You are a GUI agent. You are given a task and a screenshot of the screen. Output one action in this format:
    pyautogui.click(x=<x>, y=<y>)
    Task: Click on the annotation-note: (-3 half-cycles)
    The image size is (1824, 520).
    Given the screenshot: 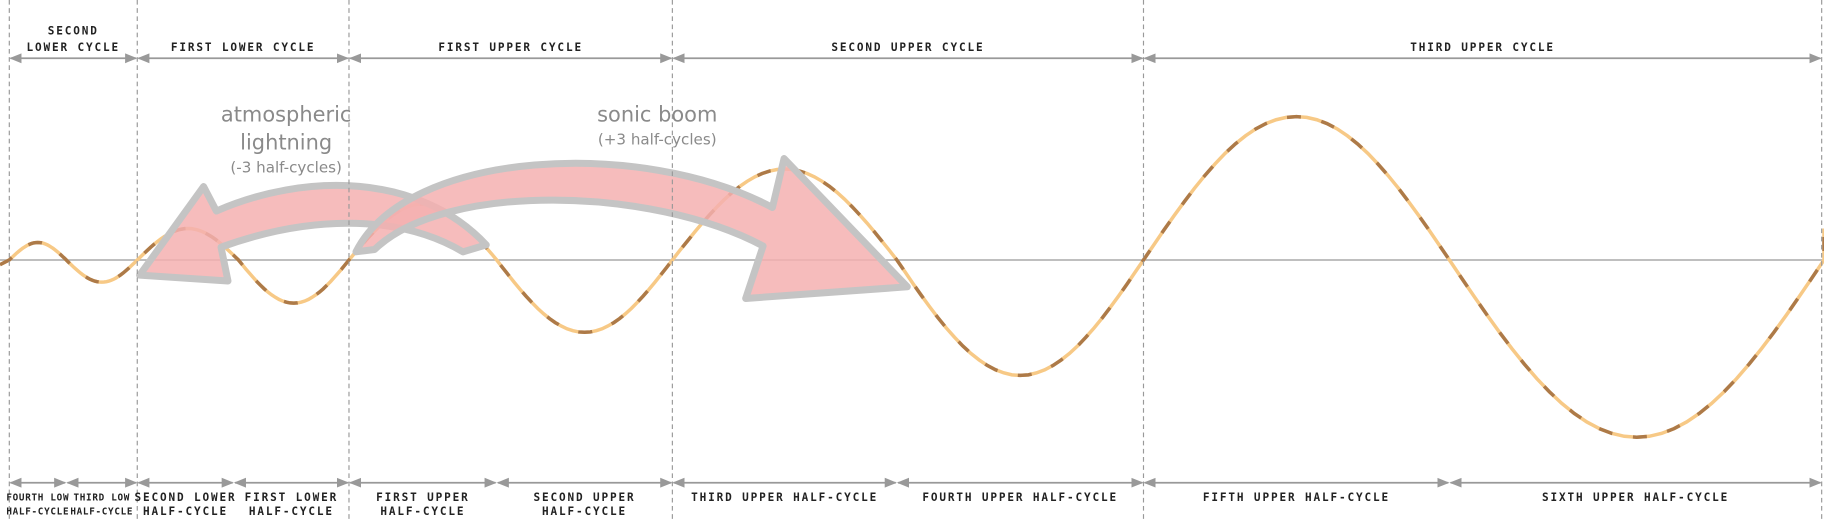 What is the action you would take?
    pyautogui.click(x=286, y=167)
    